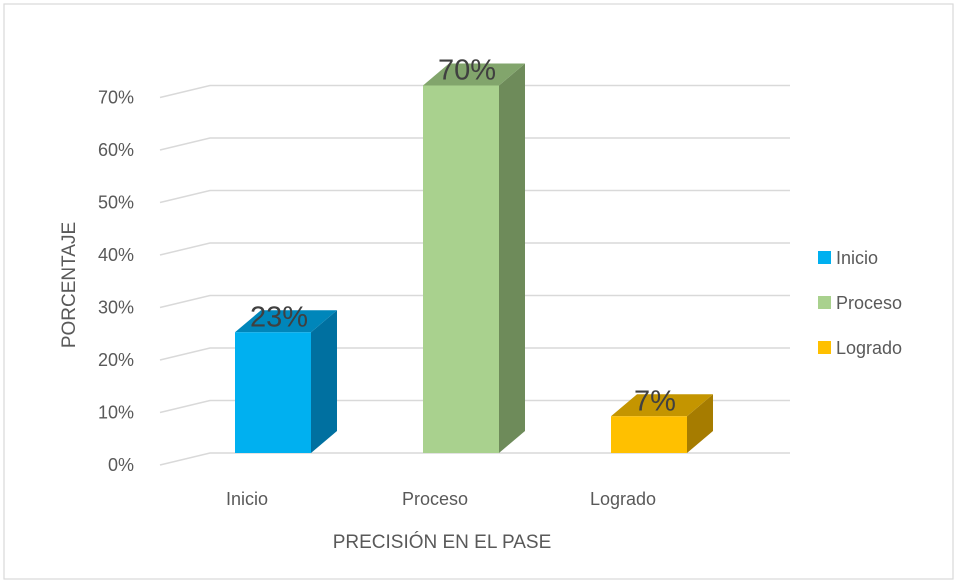 Image resolution: width=957 pixels, height=583 pixels. I want to click on legend-label: Inicio, so click(857, 258).